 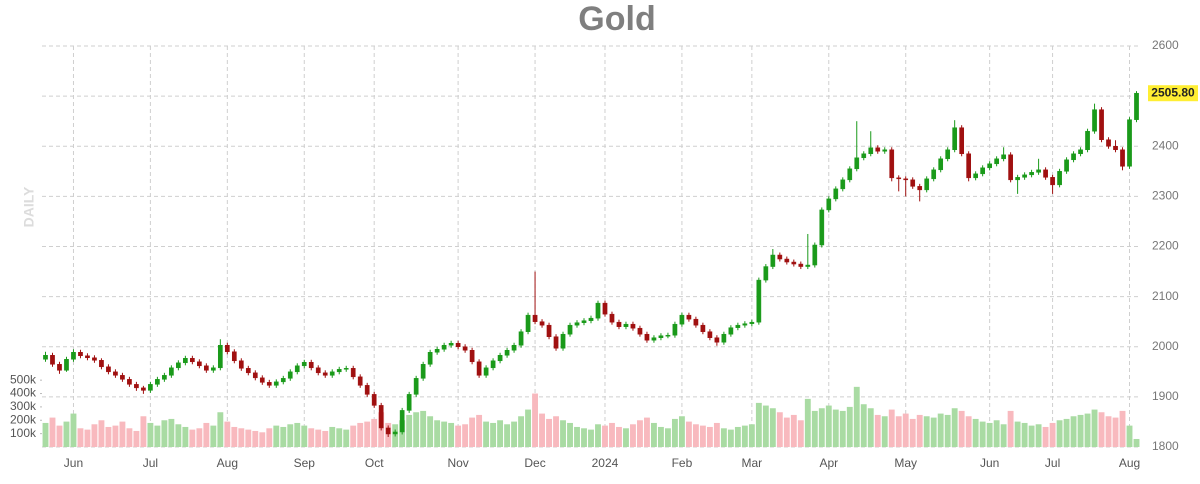 I want to click on annotation: DAILY, so click(x=29, y=206).